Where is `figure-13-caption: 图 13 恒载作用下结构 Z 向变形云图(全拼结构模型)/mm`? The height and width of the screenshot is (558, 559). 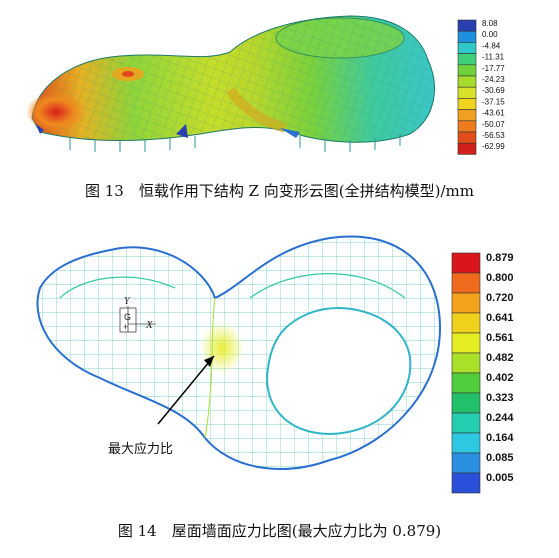 figure-13-caption: 图 13 恒载作用下结构 Z 向变形云图(全拼结构模型)/mm is located at coordinates (279, 191).